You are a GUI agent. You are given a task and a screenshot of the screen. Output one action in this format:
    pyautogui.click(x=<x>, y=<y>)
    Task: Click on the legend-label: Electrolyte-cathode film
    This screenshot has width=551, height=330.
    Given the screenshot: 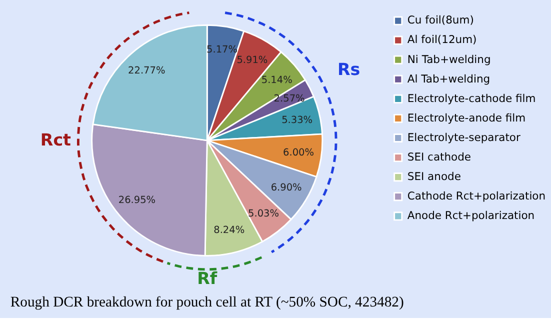 What is the action you would take?
    pyautogui.click(x=471, y=98)
    